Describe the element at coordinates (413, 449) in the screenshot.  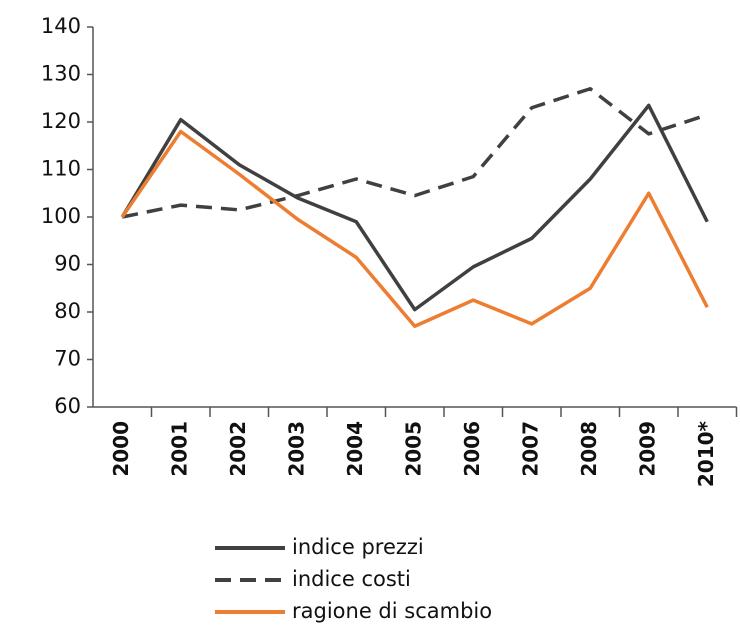
I see `x-tick-label: 2005` at that location.